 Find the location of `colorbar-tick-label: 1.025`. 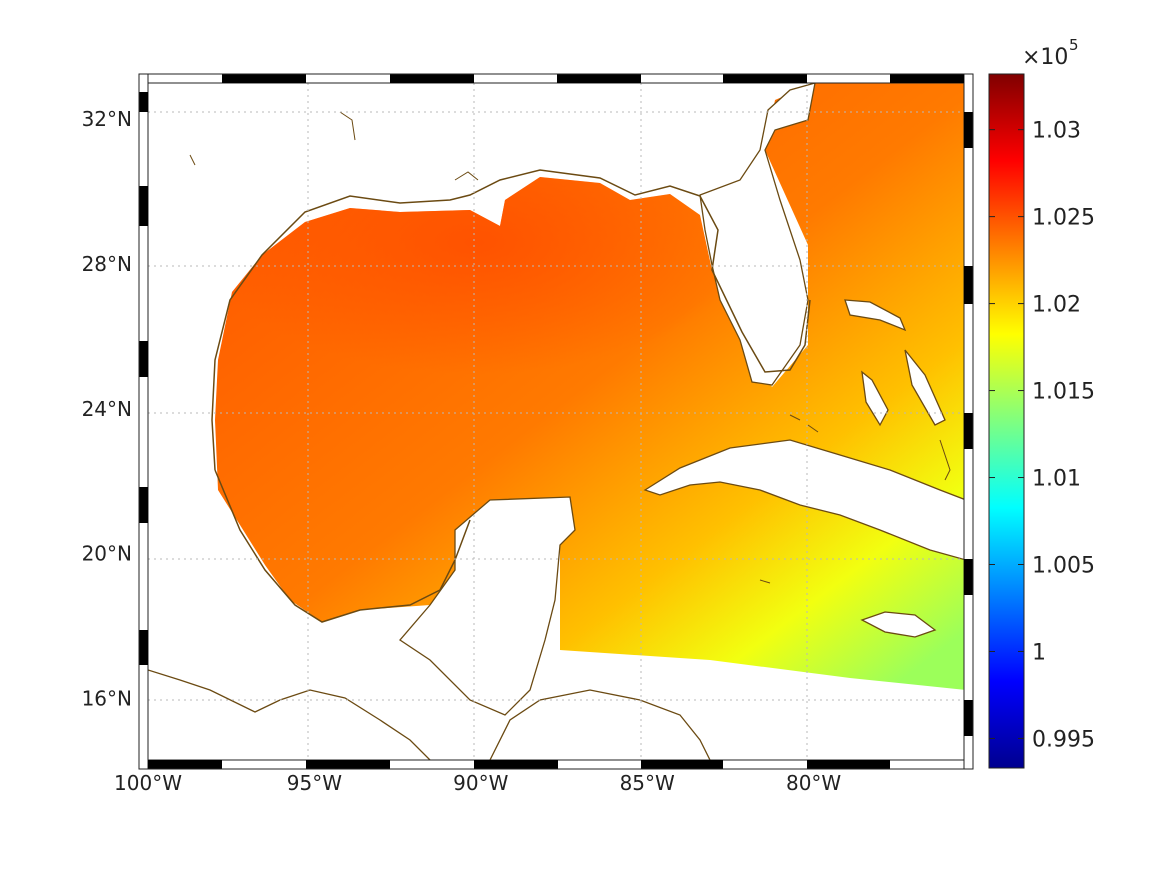

colorbar-tick-label: 1.025 is located at coordinates (1063, 218).